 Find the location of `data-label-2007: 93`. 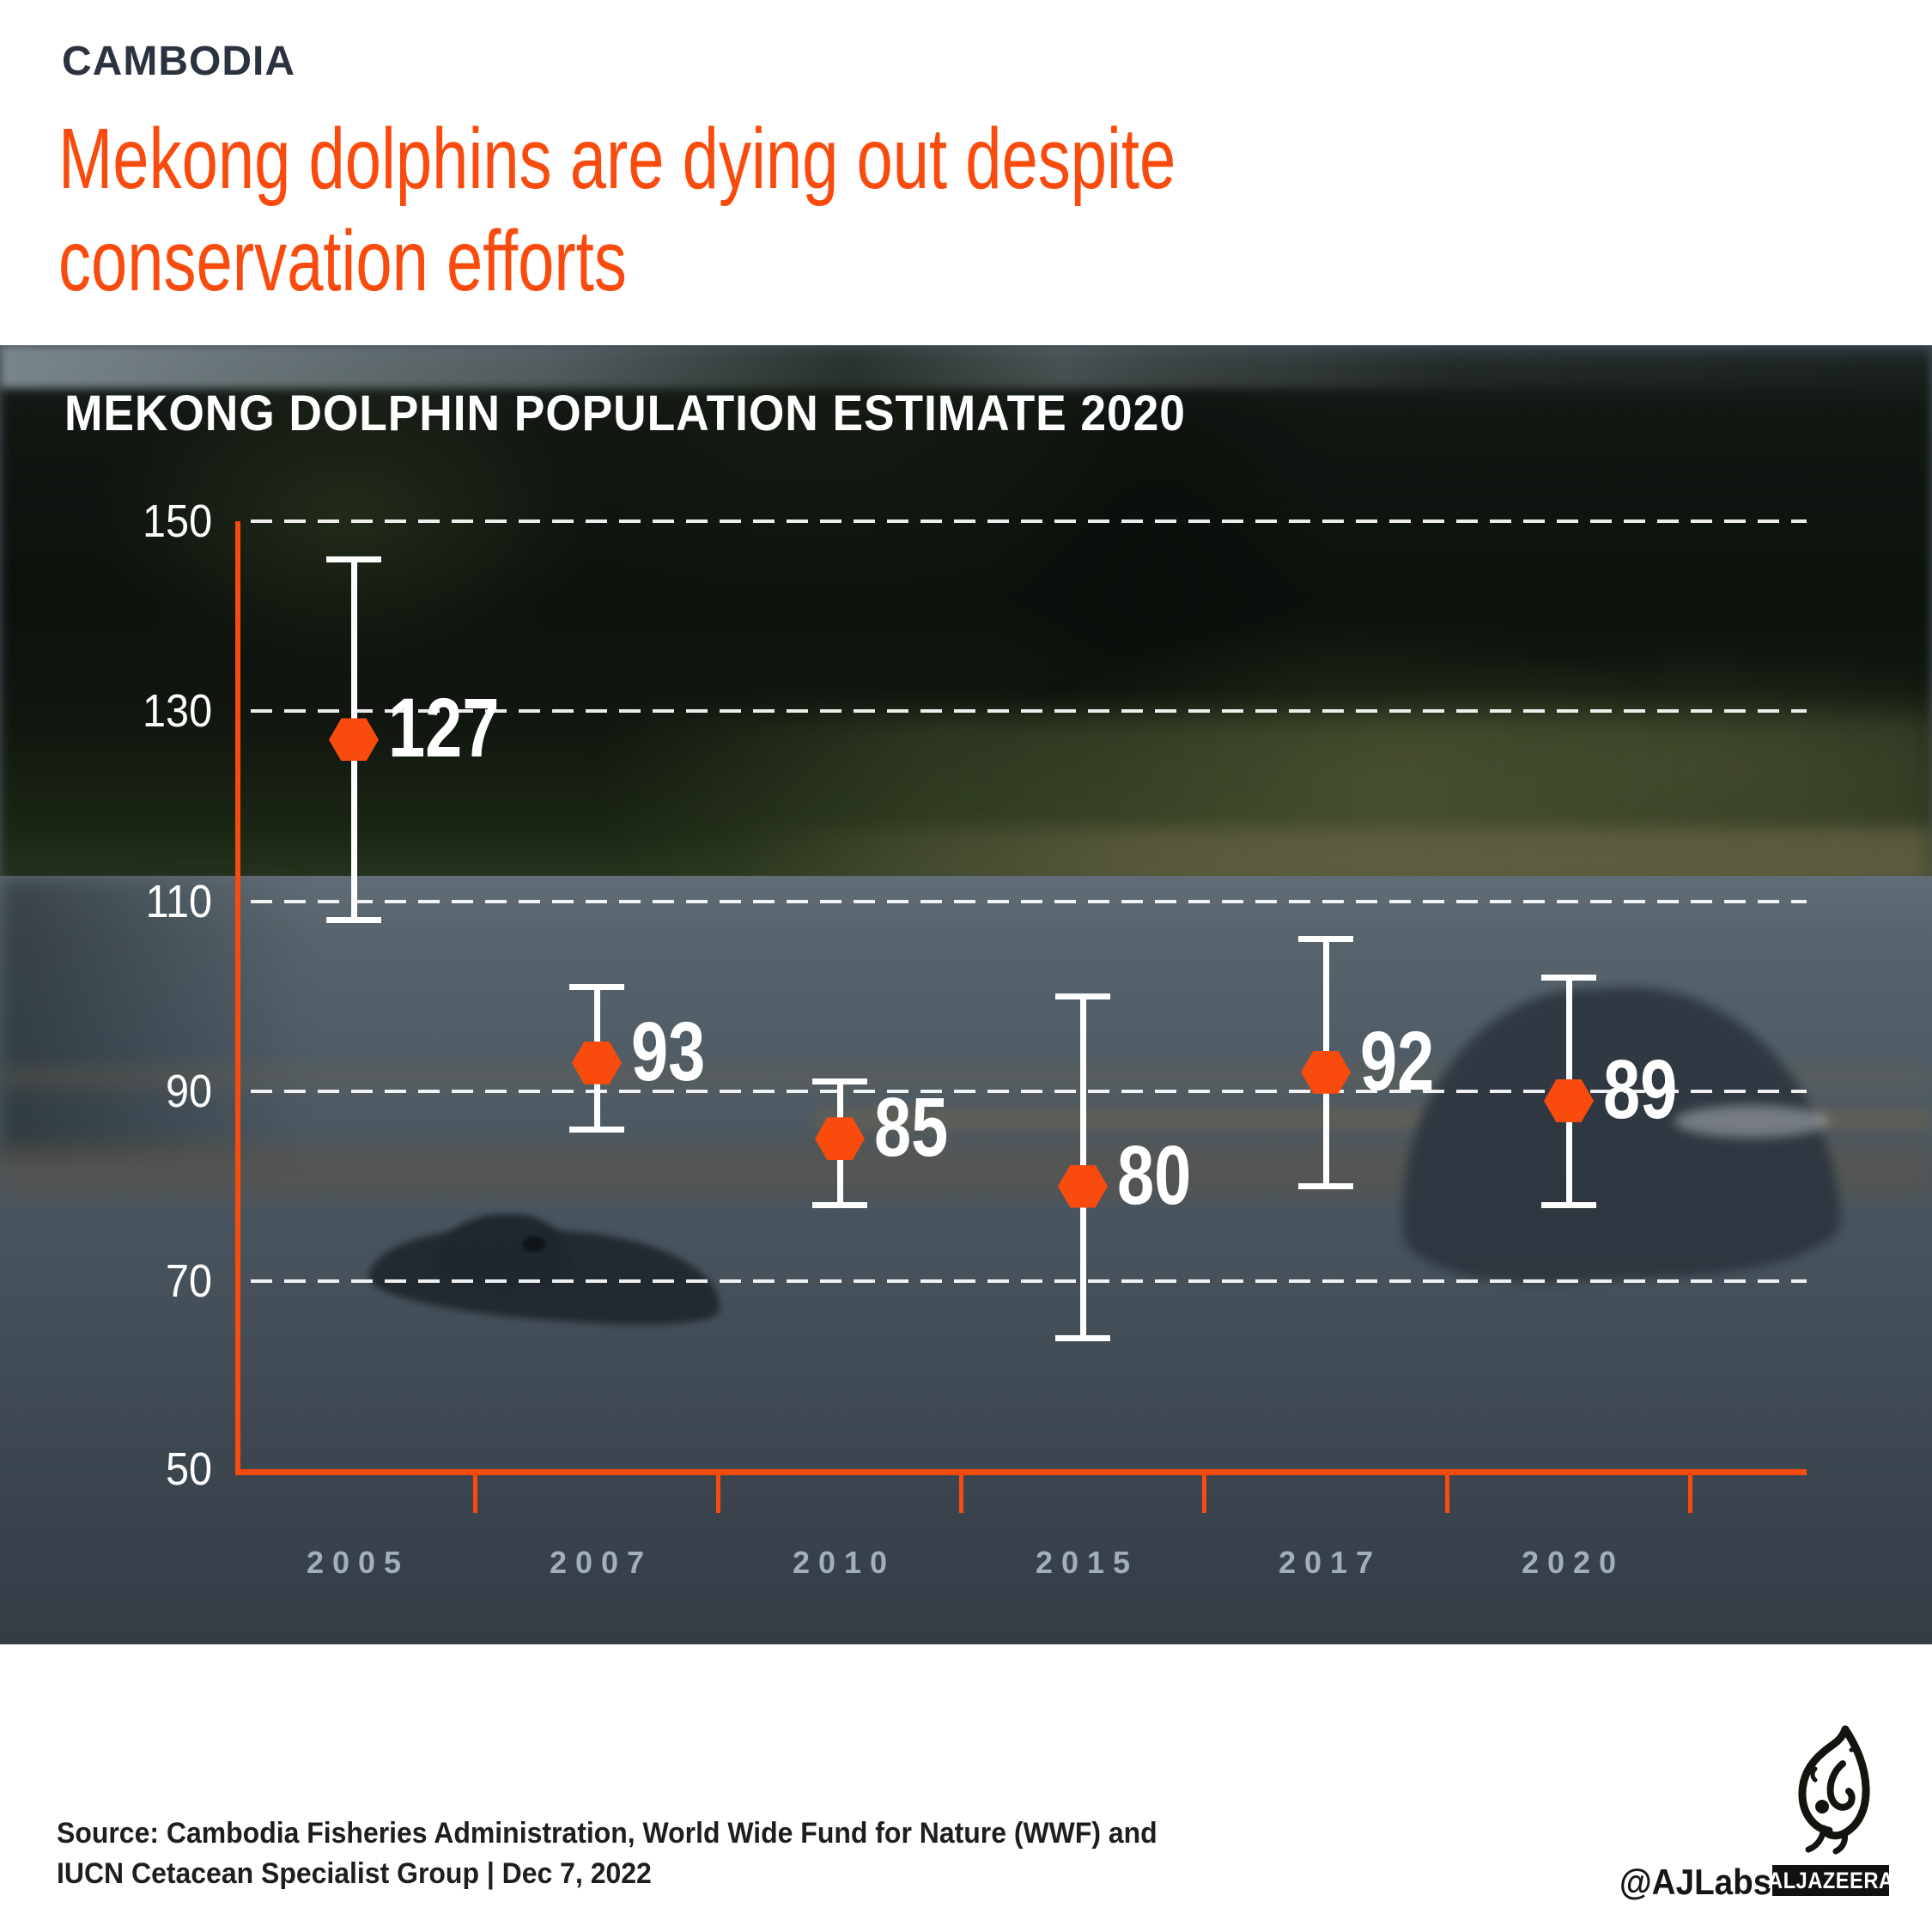

data-label-2007: 93 is located at coordinates (678, 1052).